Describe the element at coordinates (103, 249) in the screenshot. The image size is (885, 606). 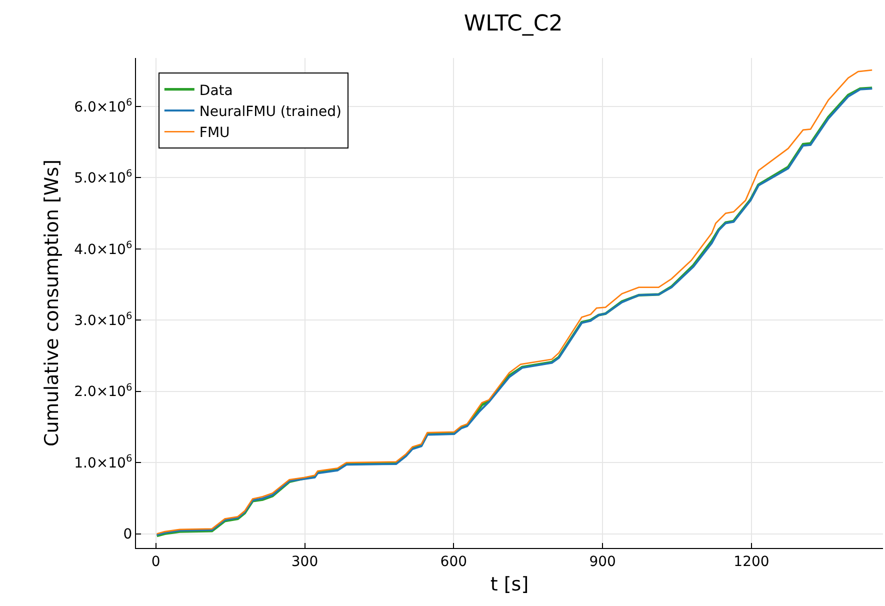
I see `y-tick-label: 4.0×10$^{6}$` at that location.